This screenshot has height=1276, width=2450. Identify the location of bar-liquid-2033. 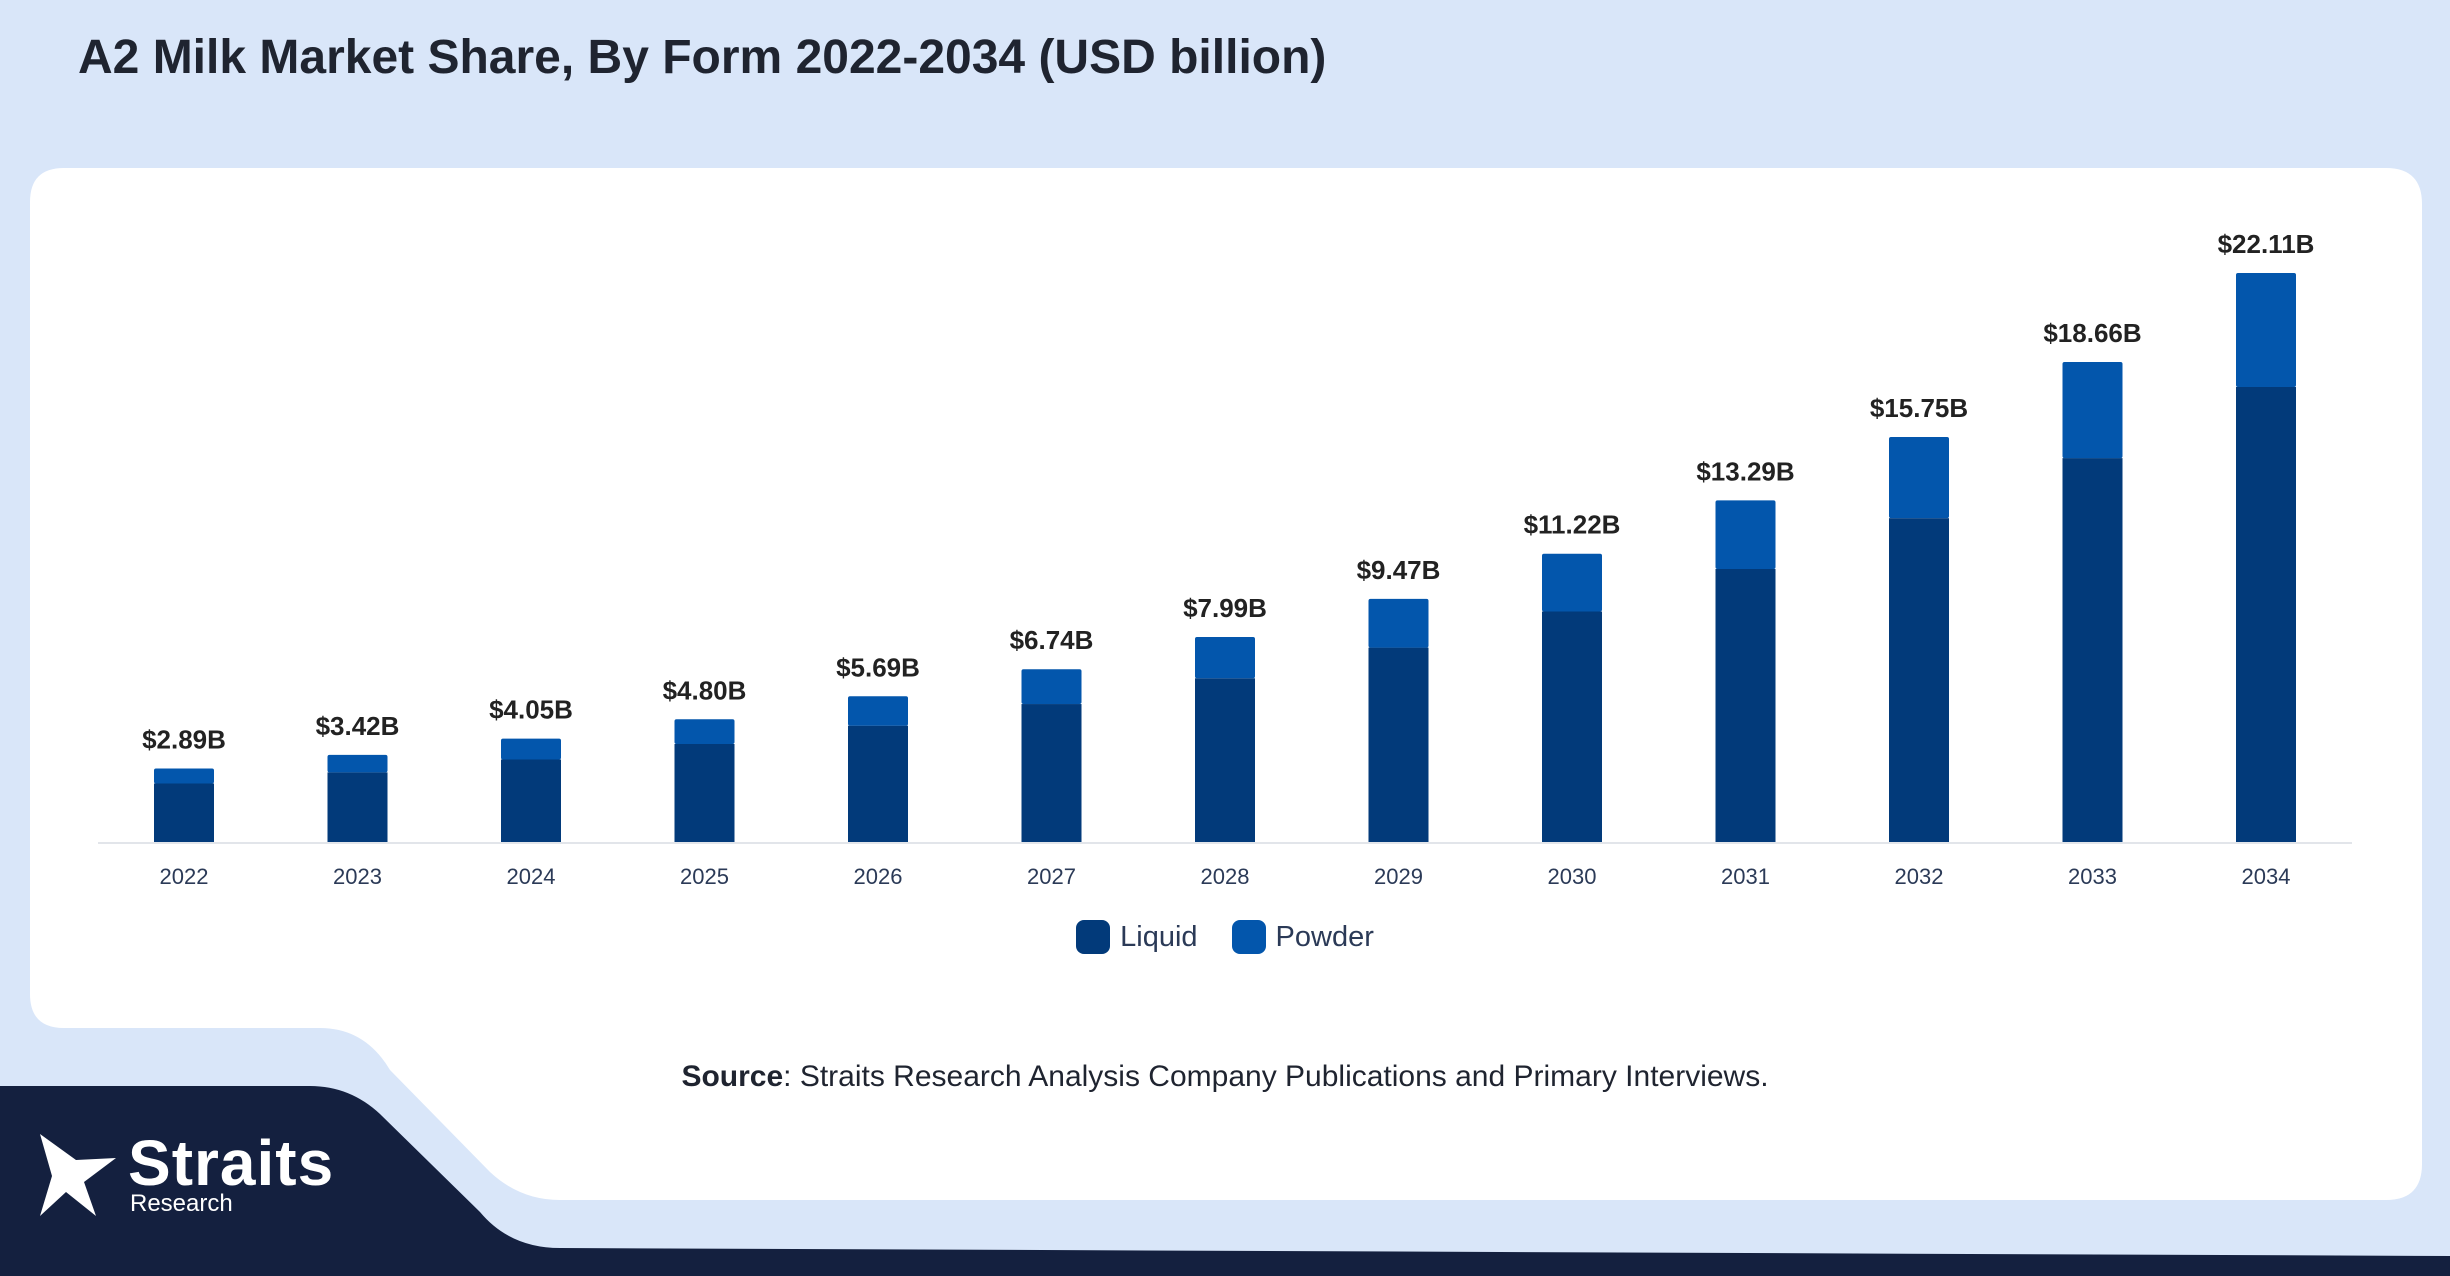
(2092, 650).